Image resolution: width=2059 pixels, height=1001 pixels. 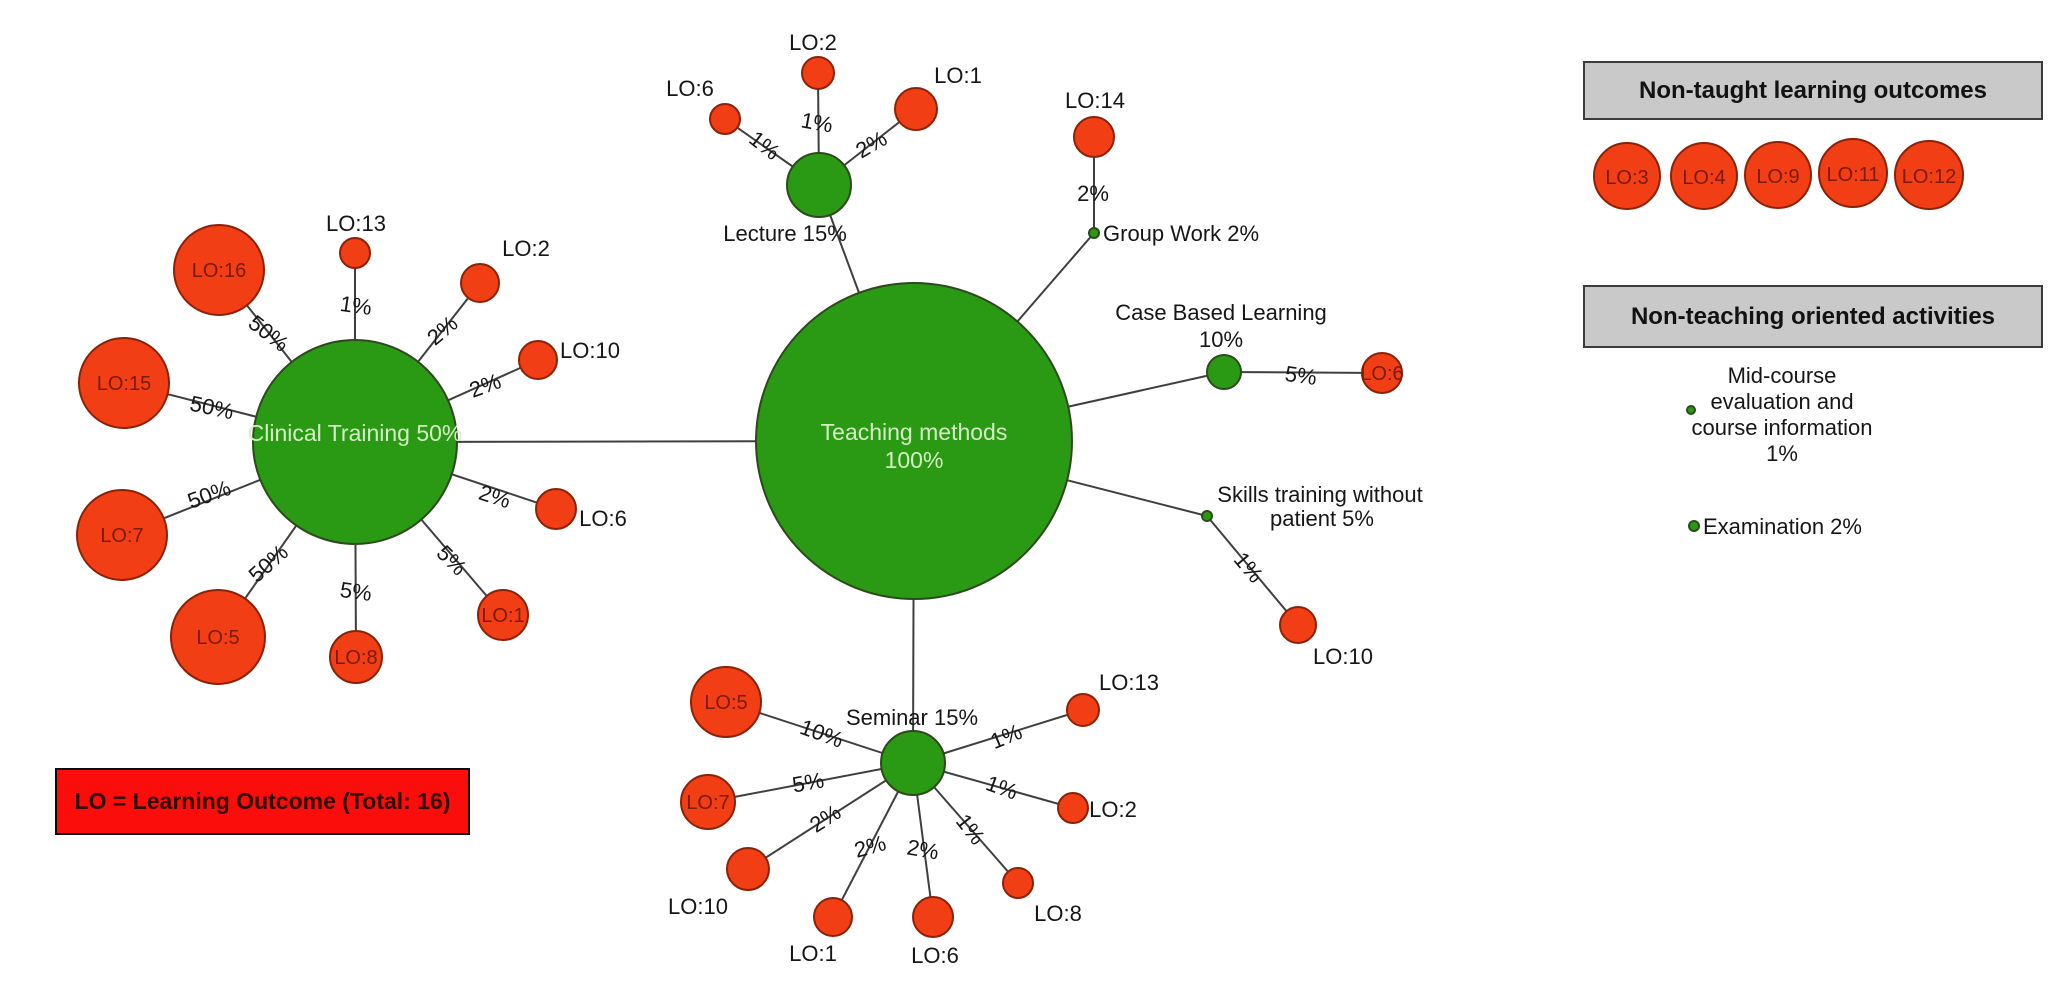 I want to click on node-clinical-lo16, so click(x=219, y=270).